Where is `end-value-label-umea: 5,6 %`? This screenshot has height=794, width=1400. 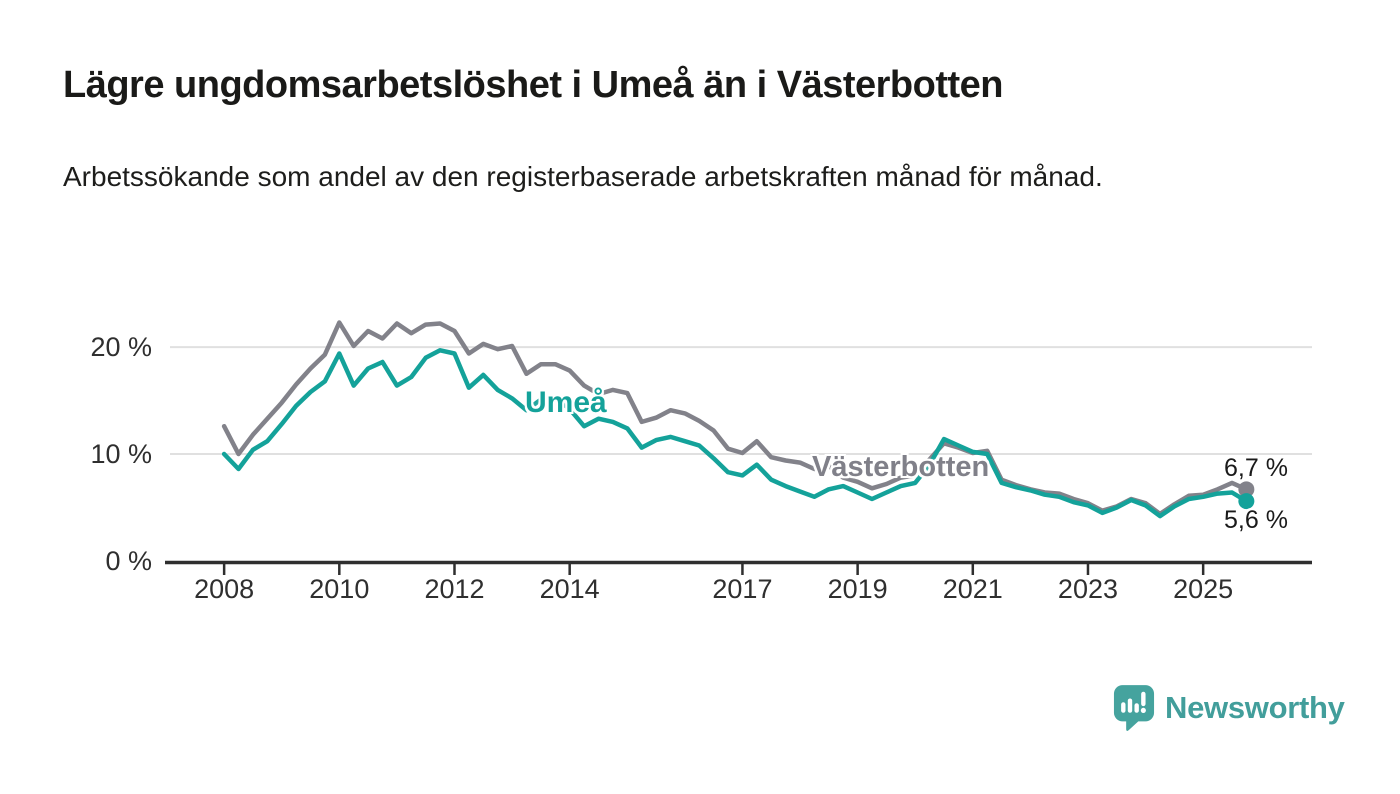 end-value-label-umea: 5,6 % is located at coordinates (1256, 520).